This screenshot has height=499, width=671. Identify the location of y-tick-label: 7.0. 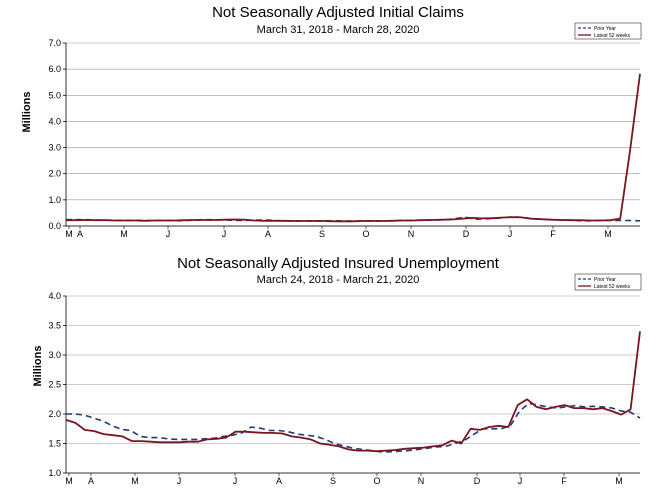
(54, 43).